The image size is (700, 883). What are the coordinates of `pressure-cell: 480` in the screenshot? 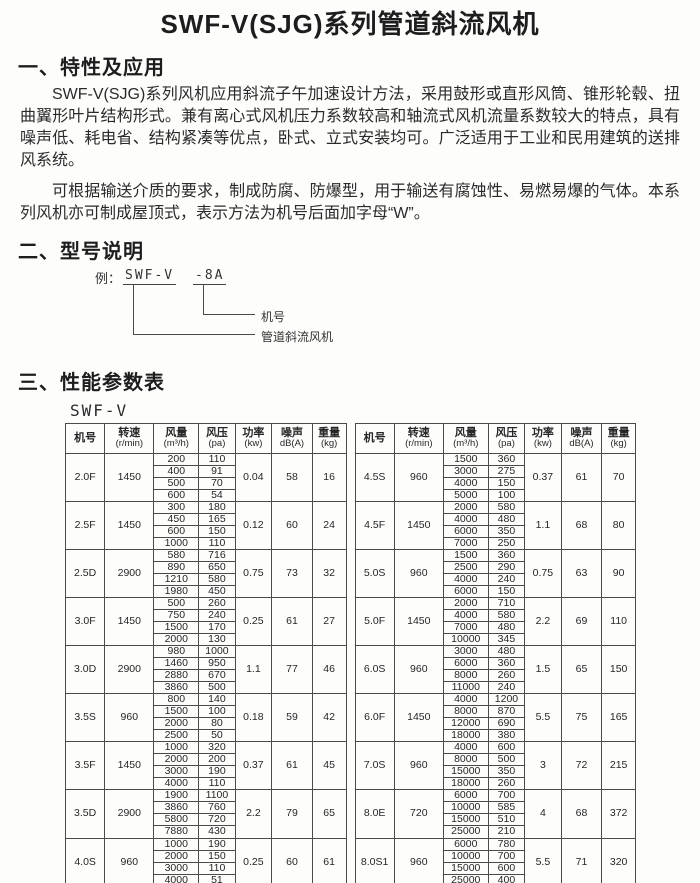 It's located at (506, 652).